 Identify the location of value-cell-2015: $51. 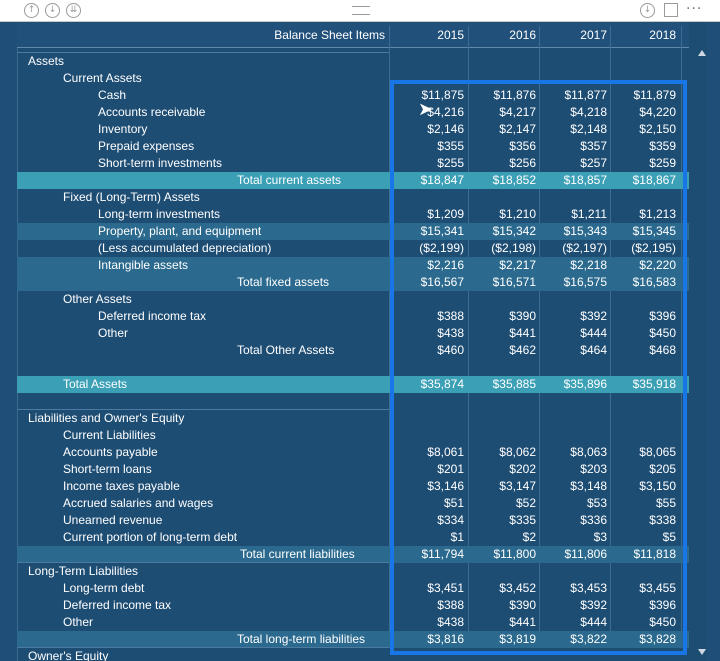
(453, 503).